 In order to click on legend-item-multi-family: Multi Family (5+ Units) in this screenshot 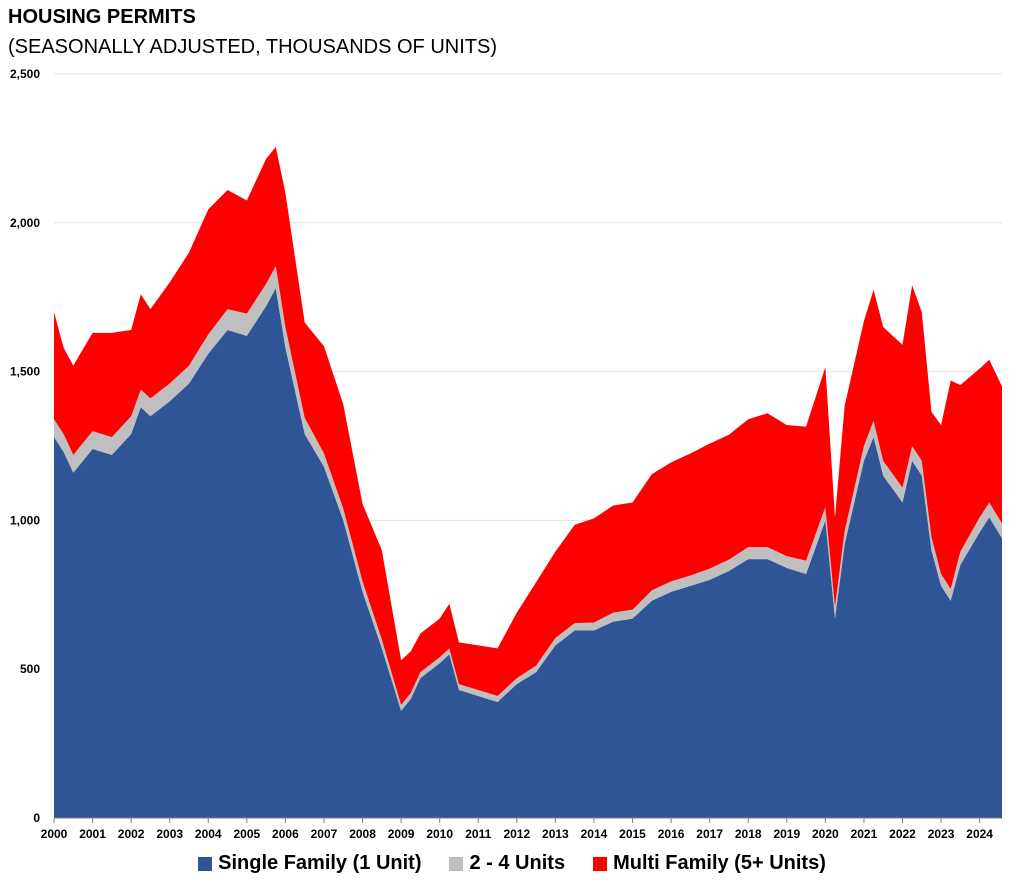, I will do `click(709, 863)`.